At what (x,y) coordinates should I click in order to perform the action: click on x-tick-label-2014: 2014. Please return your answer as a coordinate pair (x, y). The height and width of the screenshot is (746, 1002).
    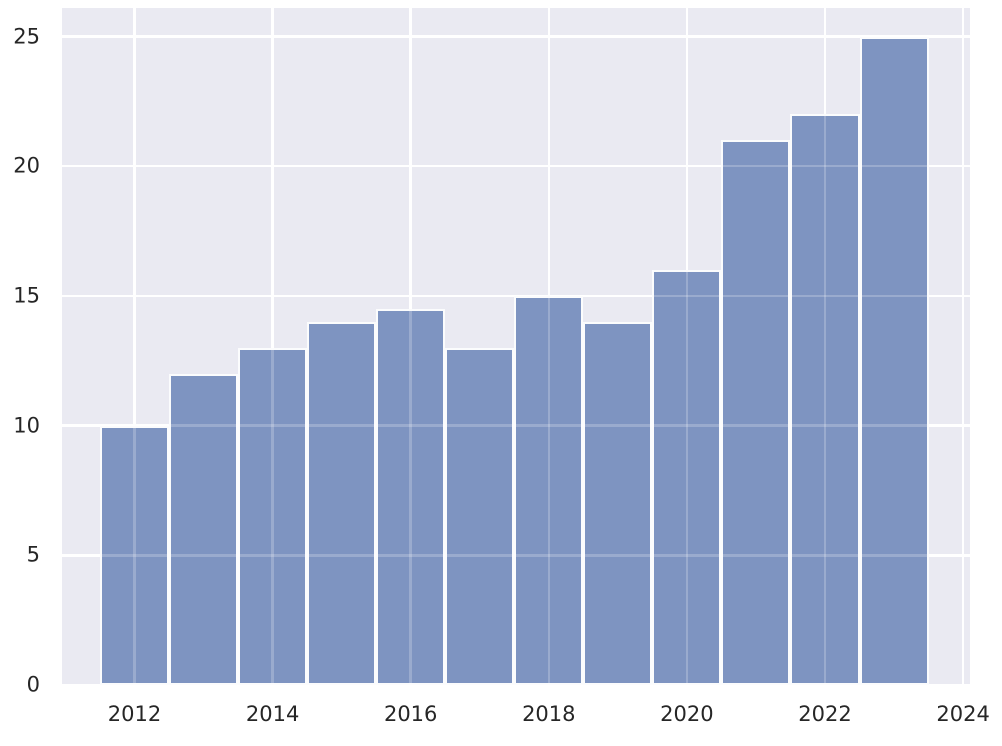
    Looking at the image, I should click on (272, 714).